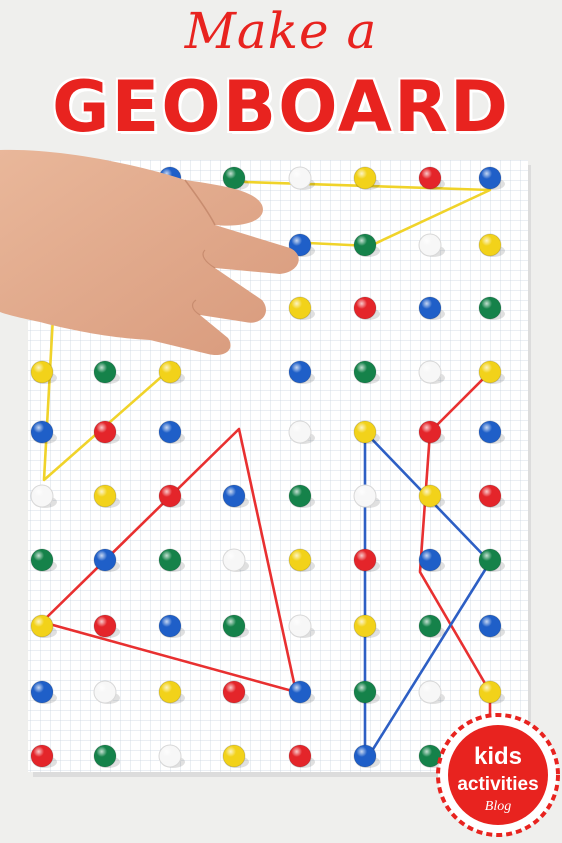 The height and width of the screenshot is (843, 562). What do you see at coordinates (281, 107) in the screenshot?
I see `title-geoboard: GEOBOARD` at bounding box center [281, 107].